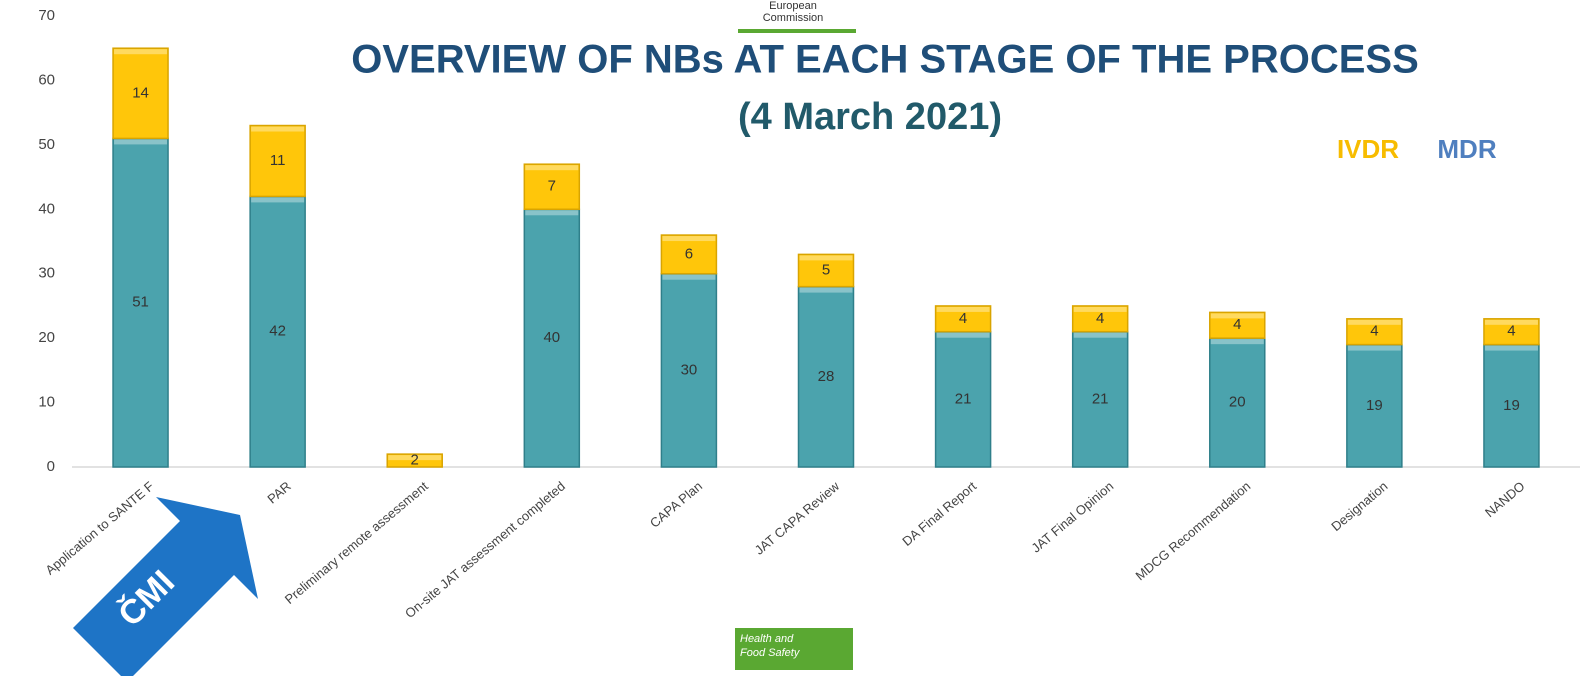  Describe the element at coordinates (1359, 506) in the screenshot. I see `x-tick-label: Designation` at that location.